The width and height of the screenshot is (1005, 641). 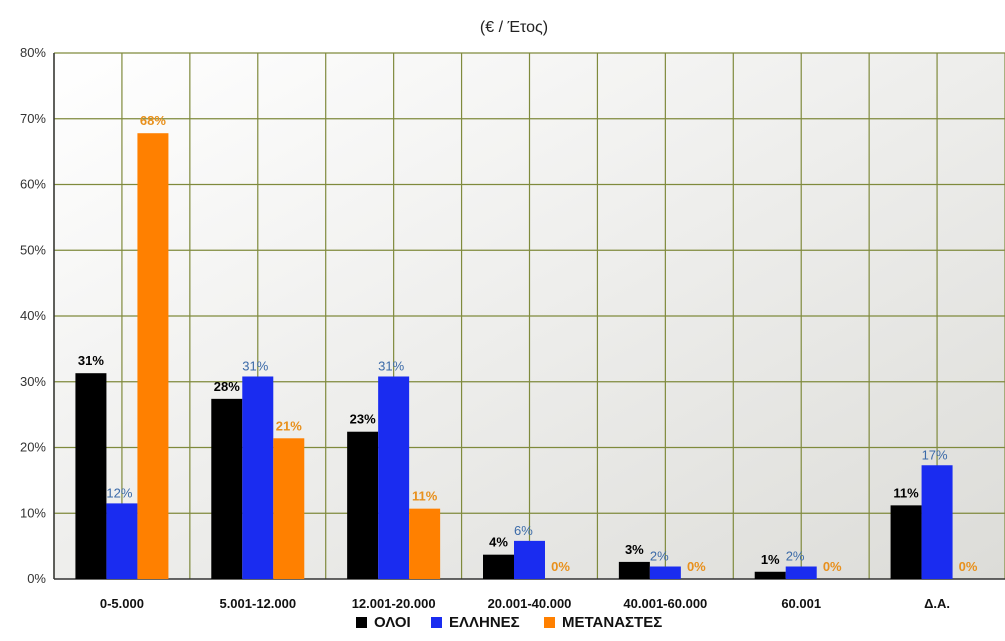 I want to click on x-tick-label: 12.001-20.000, so click(x=394, y=603).